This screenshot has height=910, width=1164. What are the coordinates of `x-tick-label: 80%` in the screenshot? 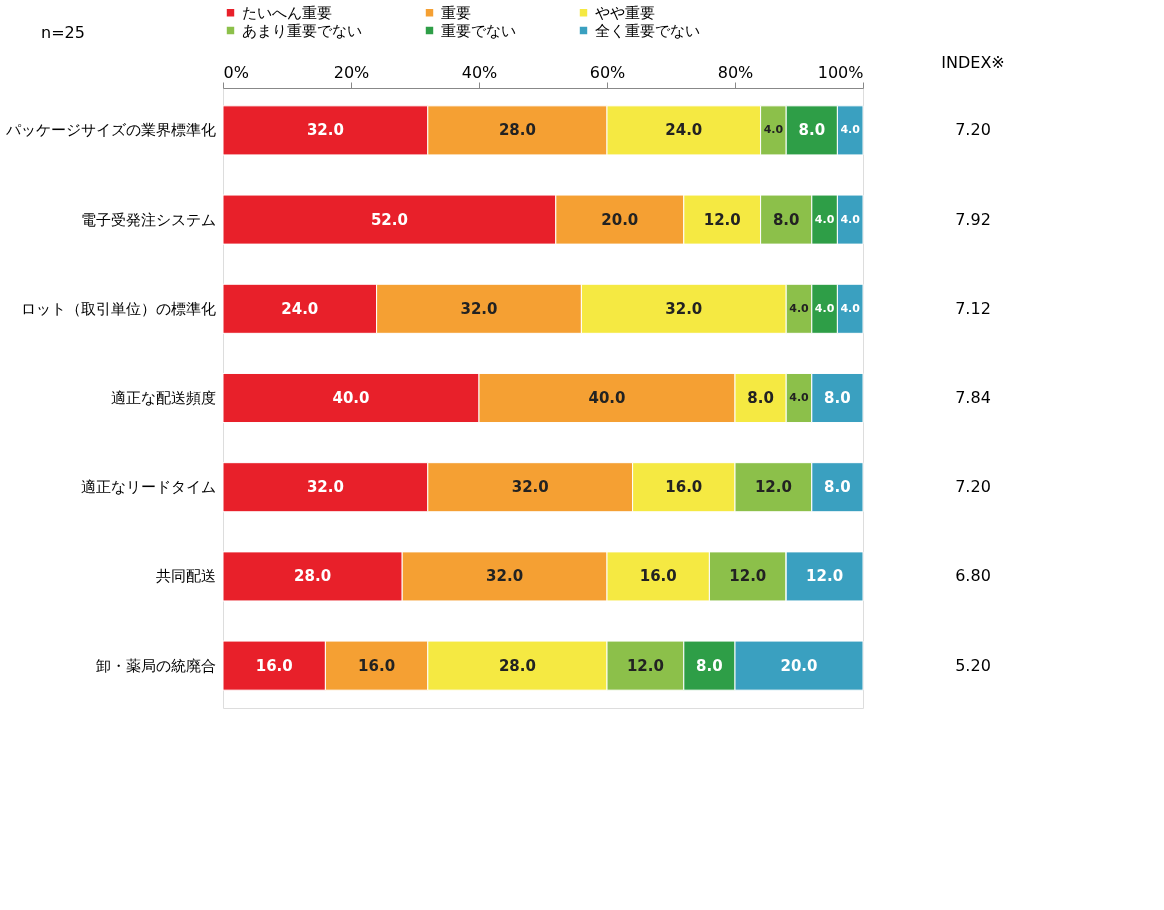 It's located at (735, 72).